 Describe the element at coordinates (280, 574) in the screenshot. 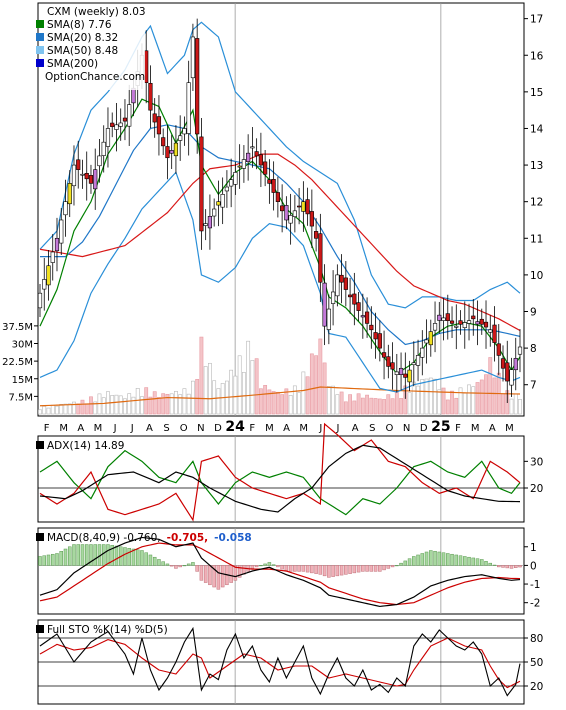

I see `macd-signal-line` at that location.